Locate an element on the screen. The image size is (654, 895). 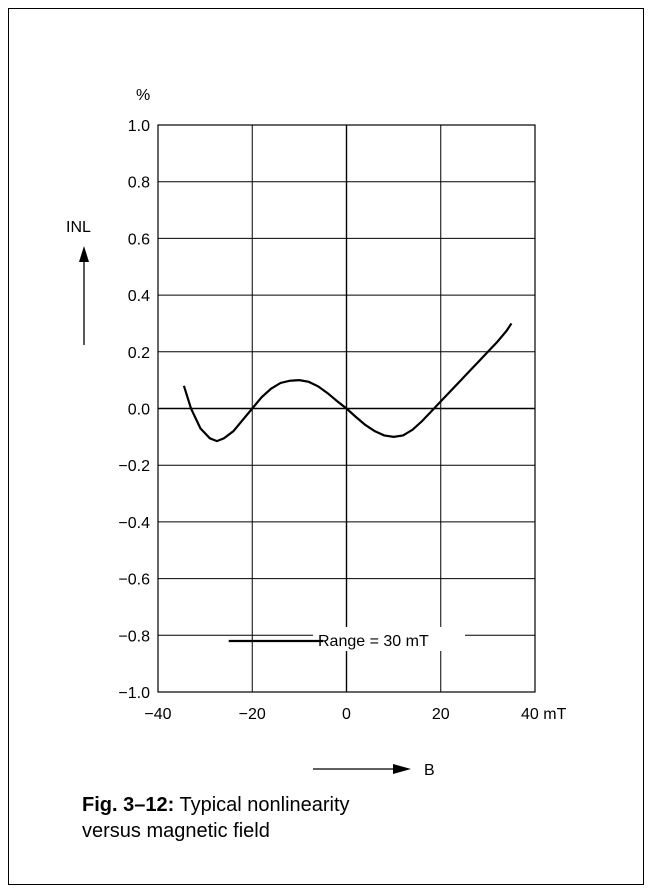
y-tick-label: 0.6 is located at coordinates (139, 239).